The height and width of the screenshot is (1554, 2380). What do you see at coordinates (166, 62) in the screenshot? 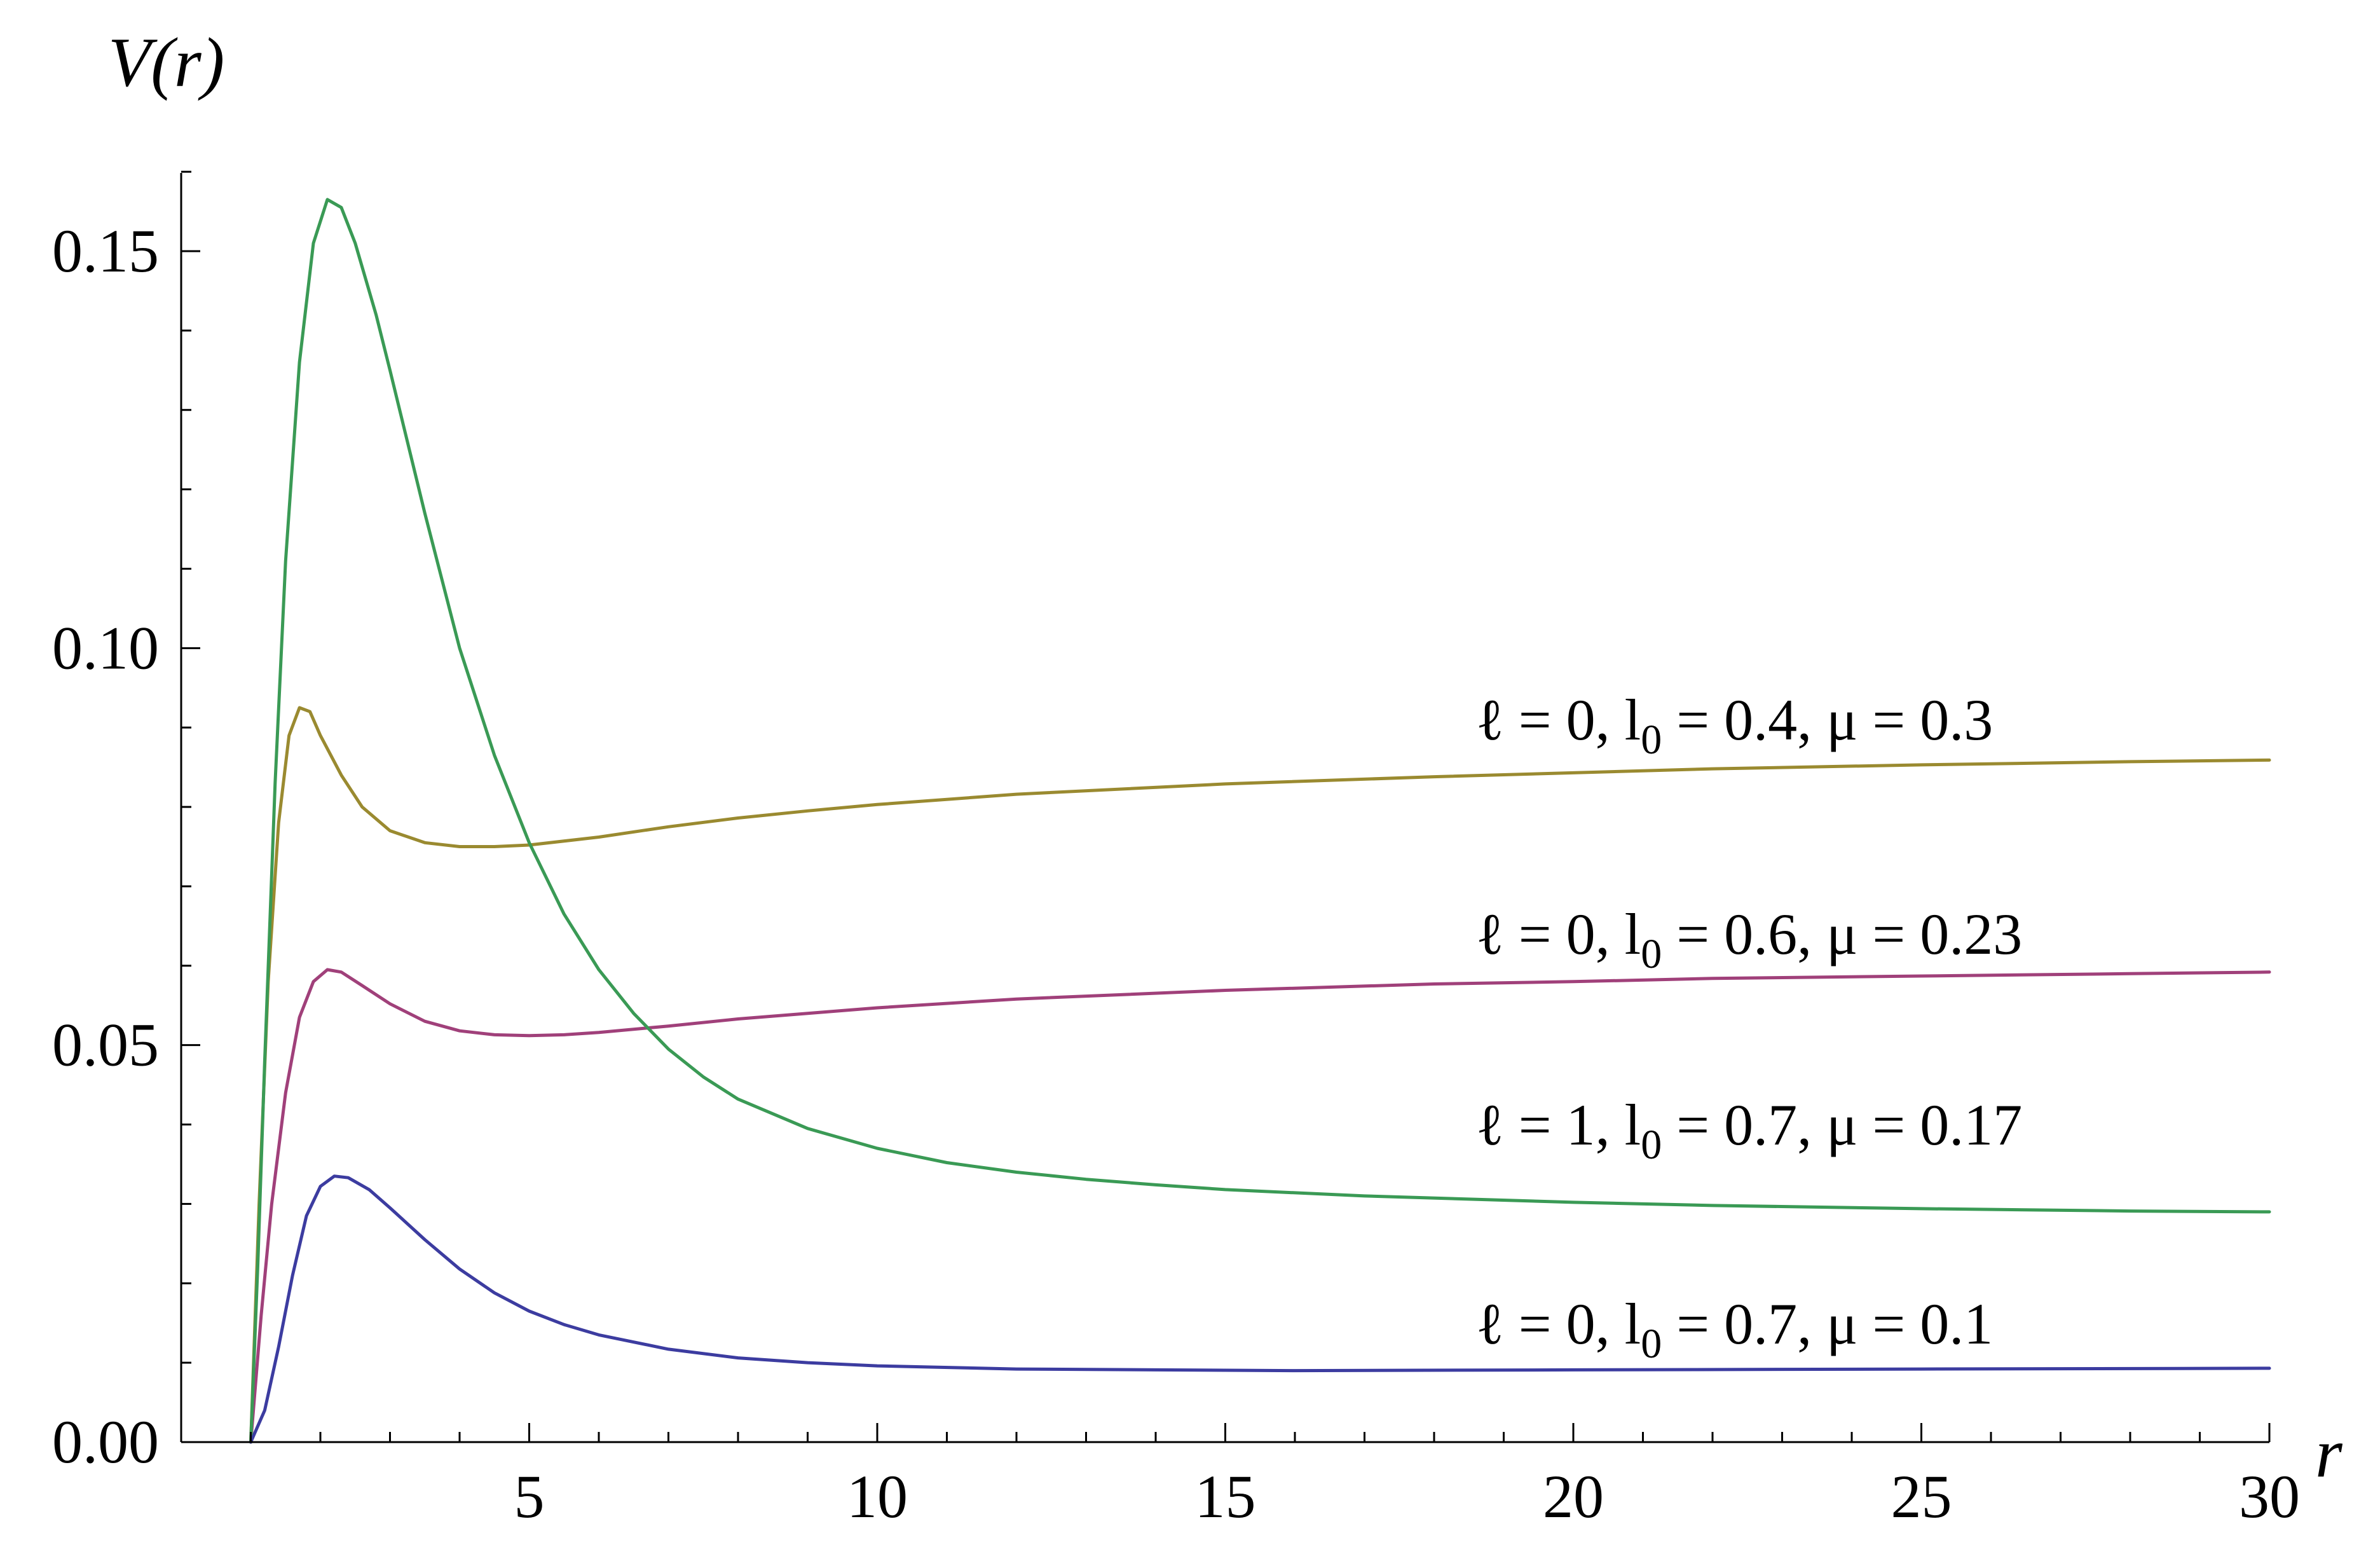
I see `y-axis-title: V(r)` at bounding box center [166, 62].